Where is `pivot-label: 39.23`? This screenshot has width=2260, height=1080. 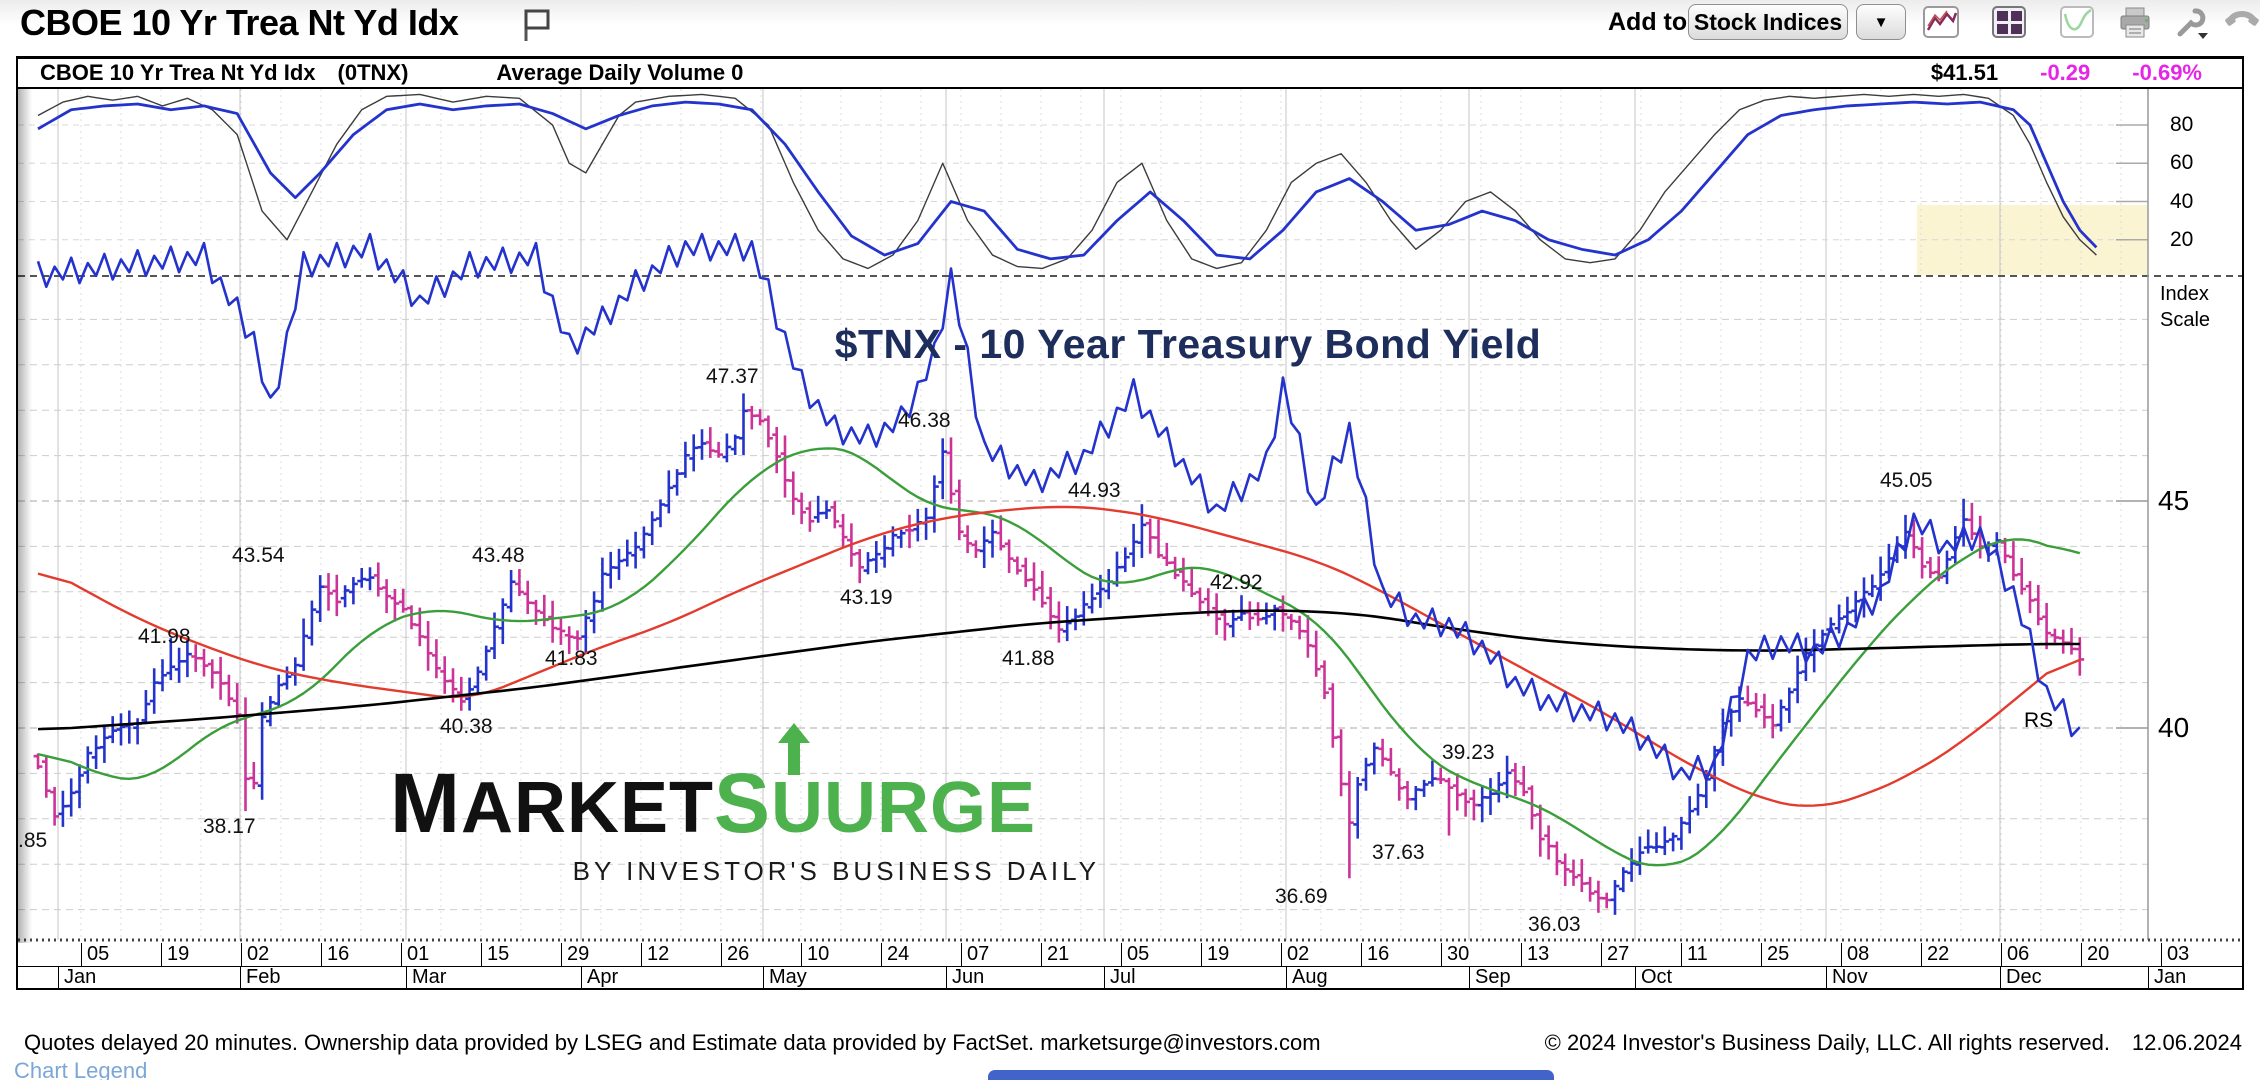 pivot-label: 39.23 is located at coordinates (1468, 752).